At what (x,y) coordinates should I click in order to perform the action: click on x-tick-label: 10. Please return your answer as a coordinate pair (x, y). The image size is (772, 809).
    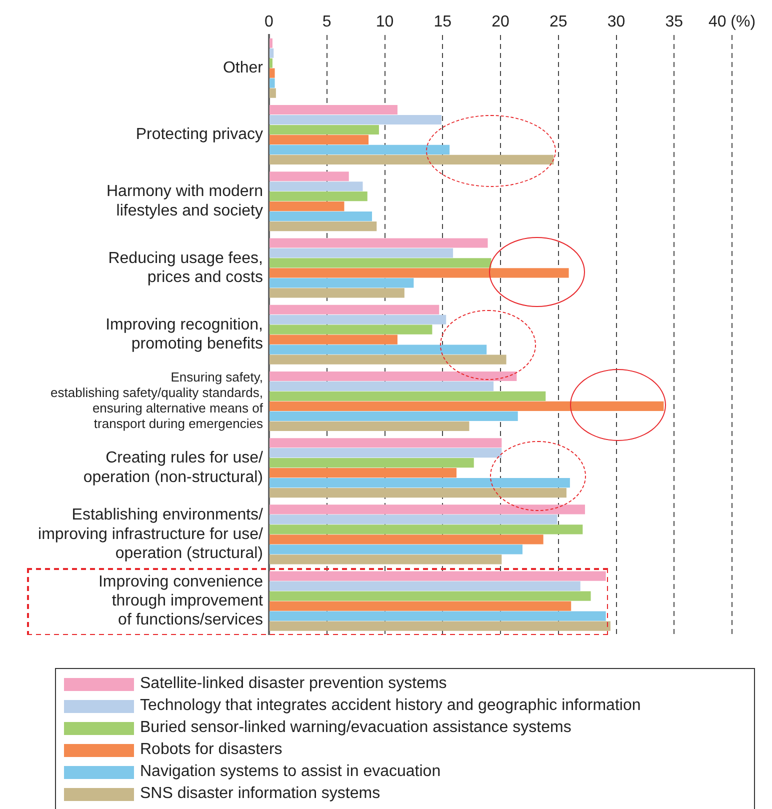
    Looking at the image, I should click on (385, 22).